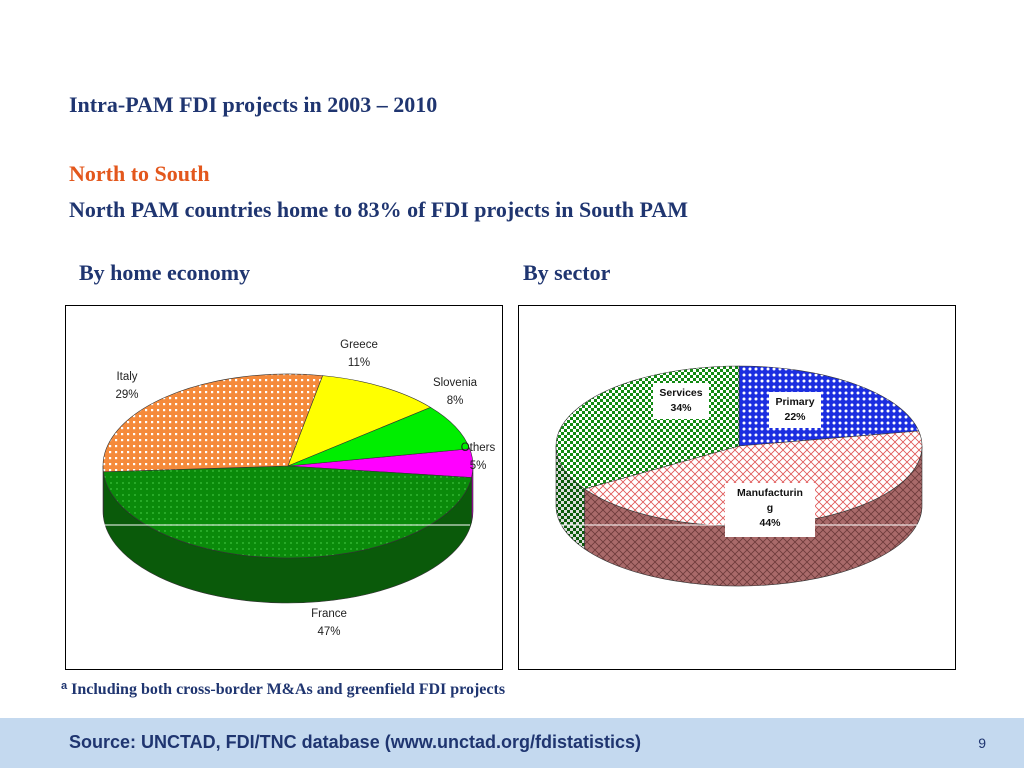  Describe the element at coordinates (126, 377) in the screenshot. I see `slice-label-italy: Italy` at that location.